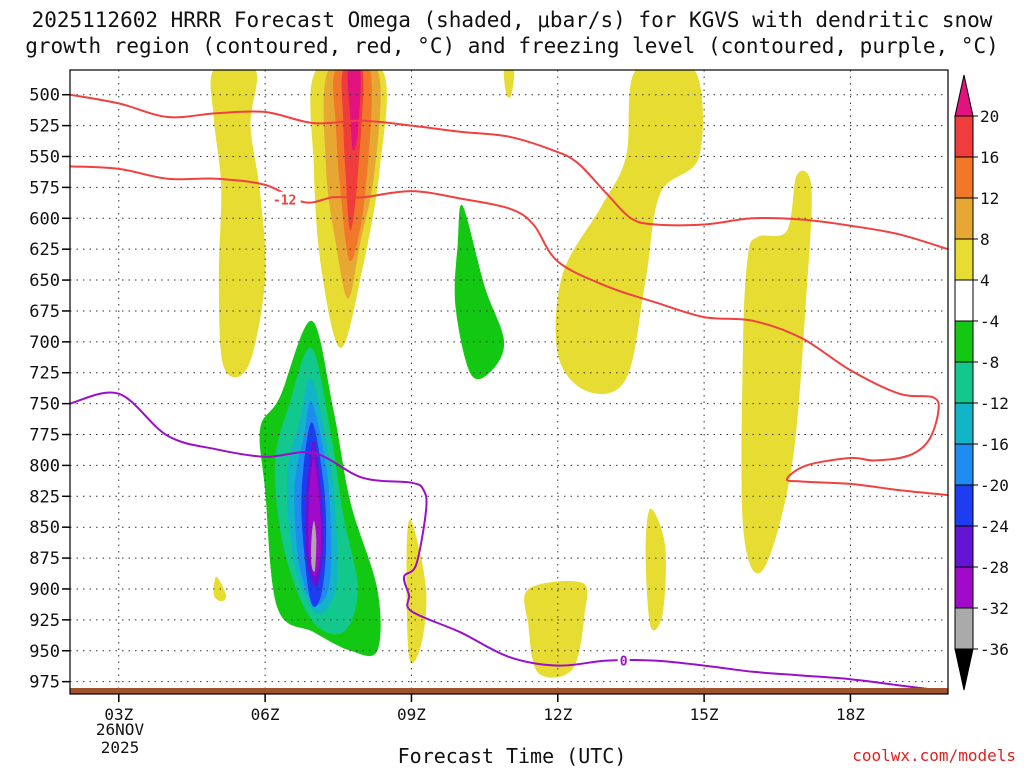  What do you see at coordinates (44, 497) in the screenshot?
I see `y-tick-label-825: 825` at bounding box center [44, 497].